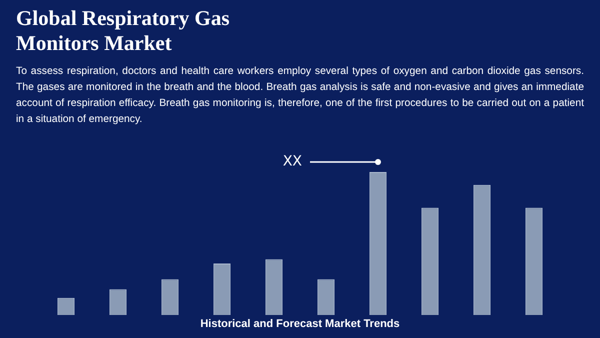  What do you see at coordinates (292, 162) in the screenshot?
I see `text: XX` at bounding box center [292, 162].